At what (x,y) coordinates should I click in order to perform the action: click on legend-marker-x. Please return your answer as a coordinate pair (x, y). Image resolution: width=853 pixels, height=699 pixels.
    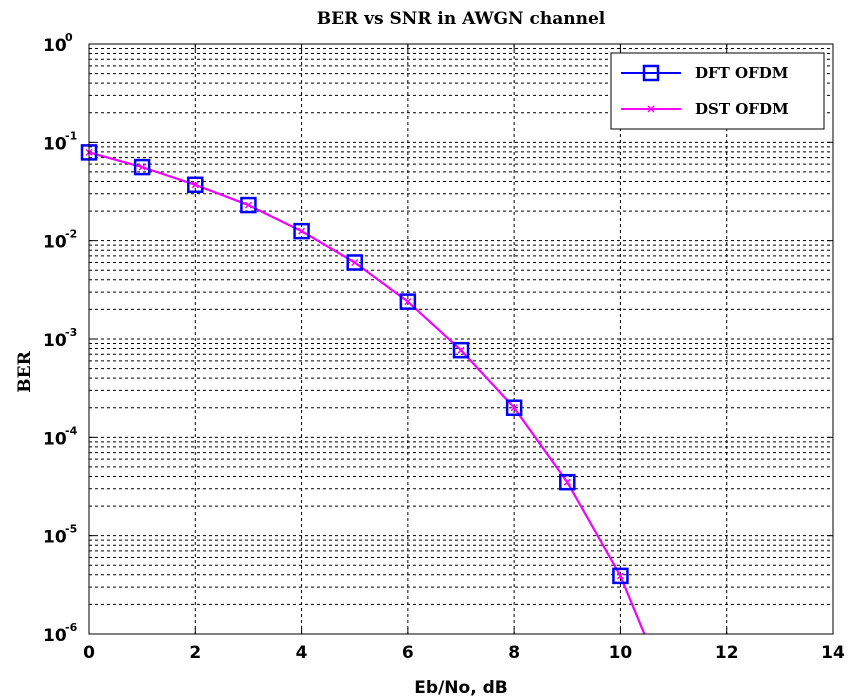
    Looking at the image, I should click on (651, 109).